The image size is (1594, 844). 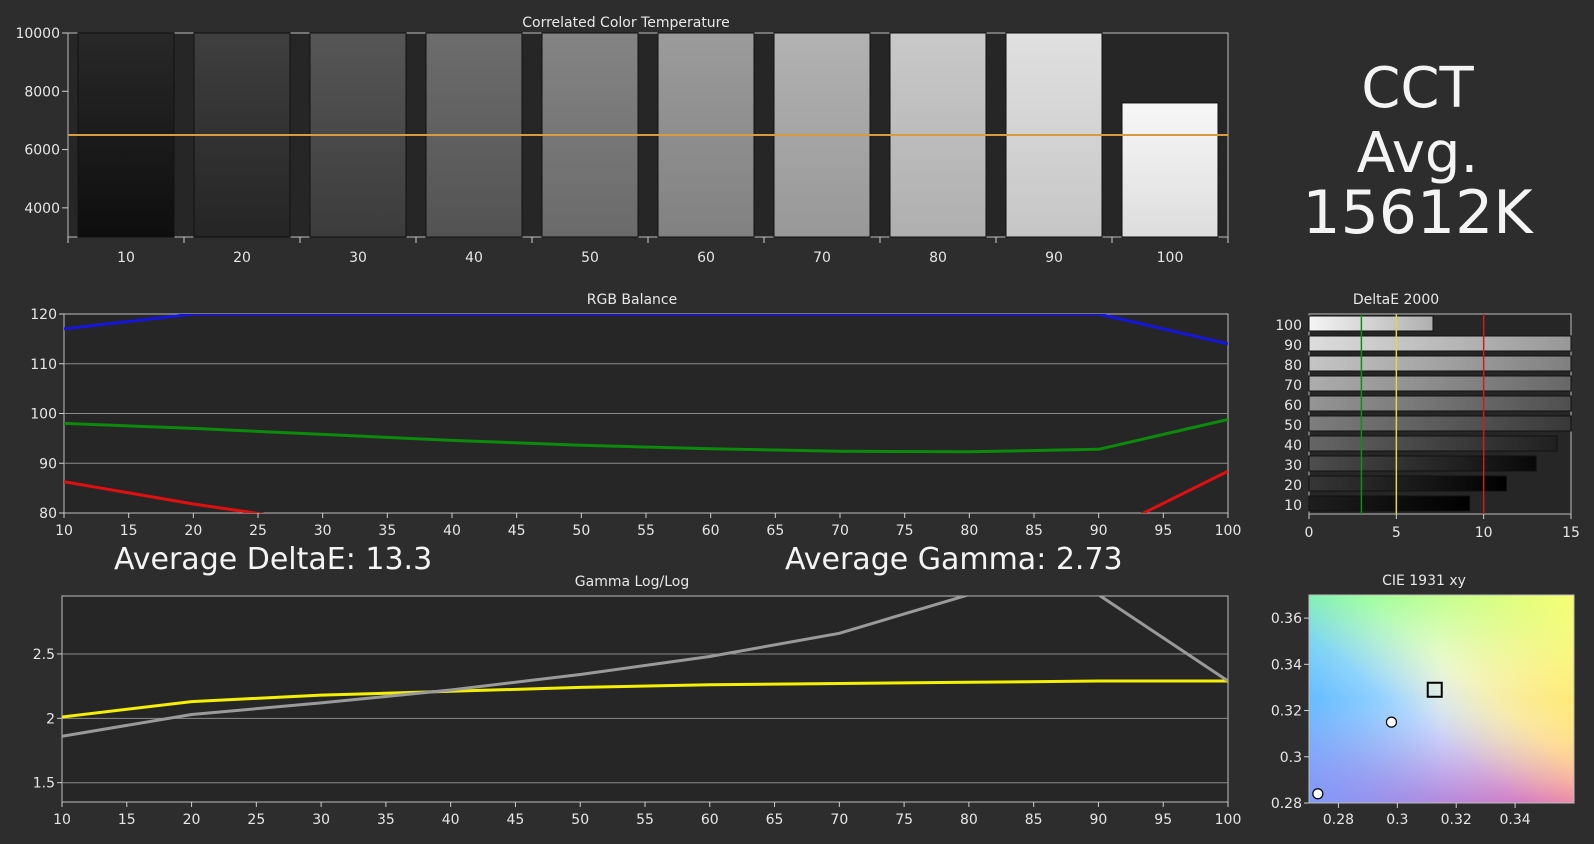 What do you see at coordinates (1034, 820) in the screenshot?
I see `gamma-x-tick-label: 85` at bounding box center [1034, 820].